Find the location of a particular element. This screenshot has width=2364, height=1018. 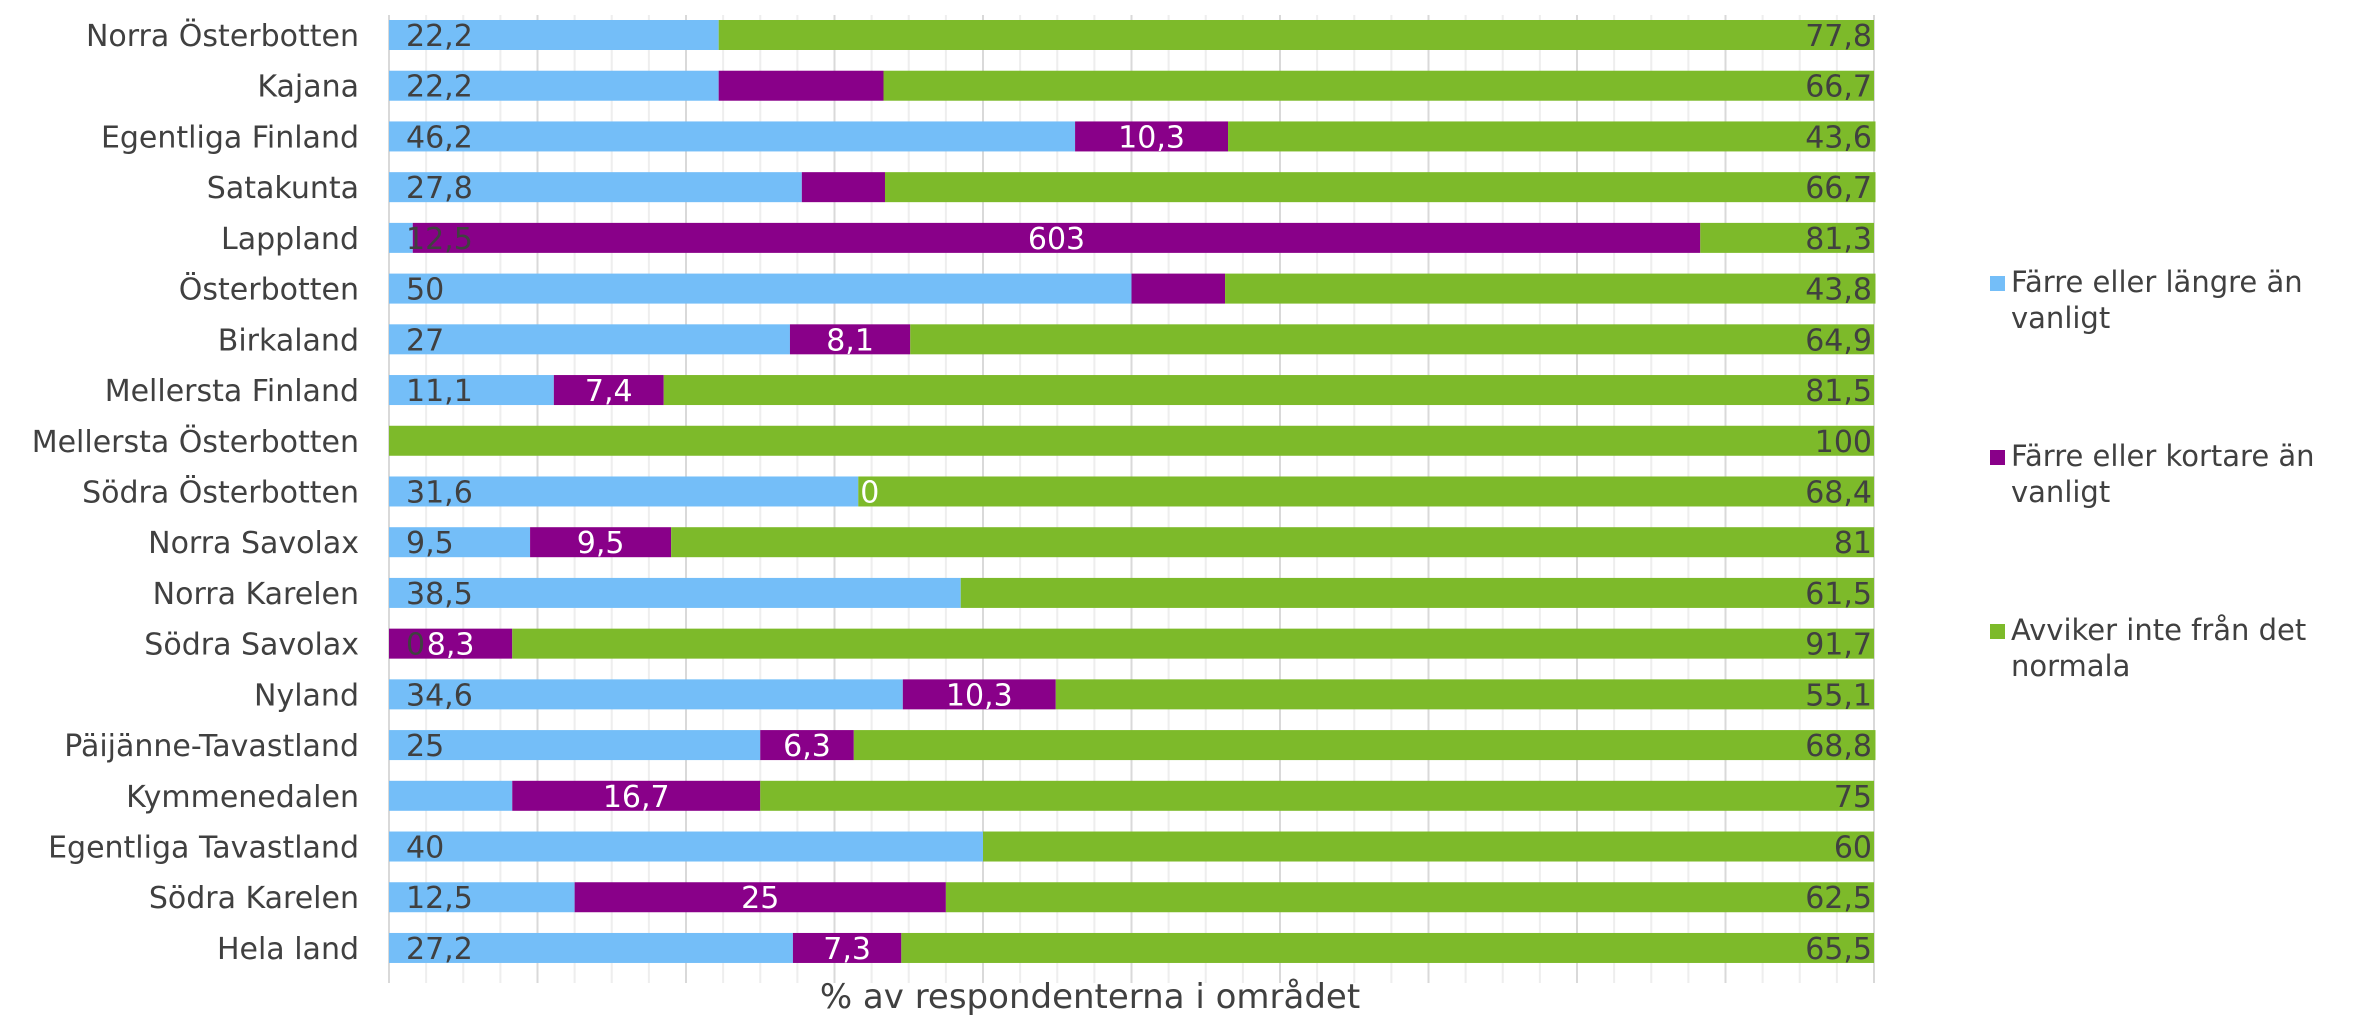

data-label: 7,3 is located at coordinates (847, 949).